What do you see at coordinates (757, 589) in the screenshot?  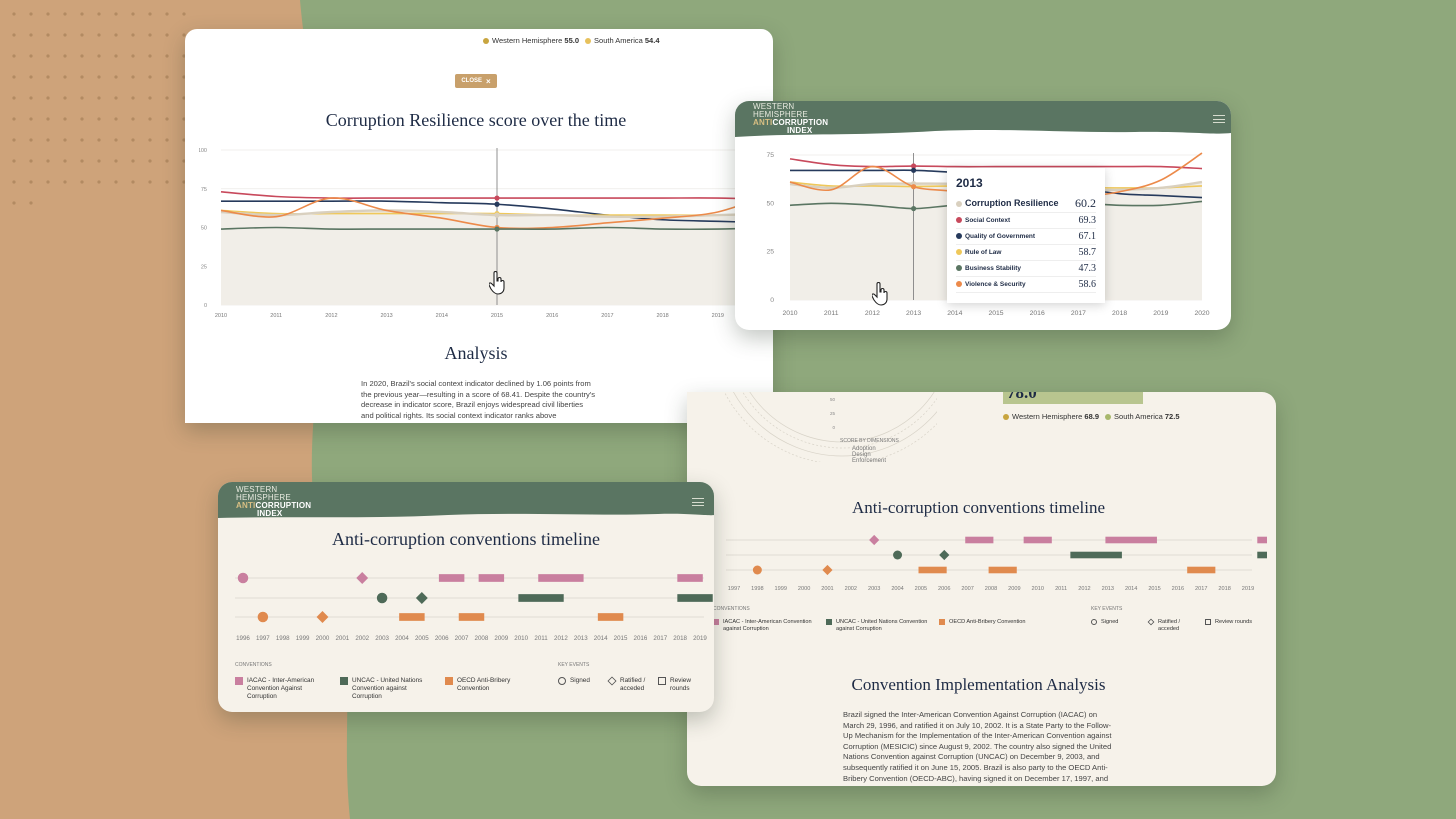 I see `year-label: 1998` at bounding box center [757, 589].